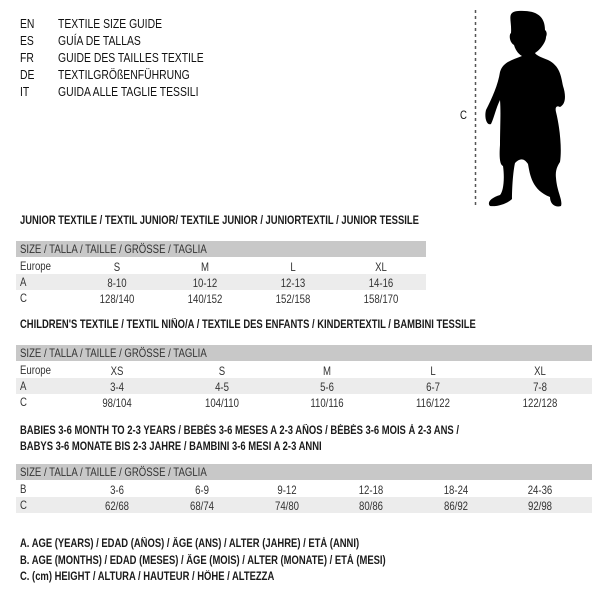  Describe the element at coordinates (381, 299) in the screenshot. I see `table-cell: 158/170` at that location.